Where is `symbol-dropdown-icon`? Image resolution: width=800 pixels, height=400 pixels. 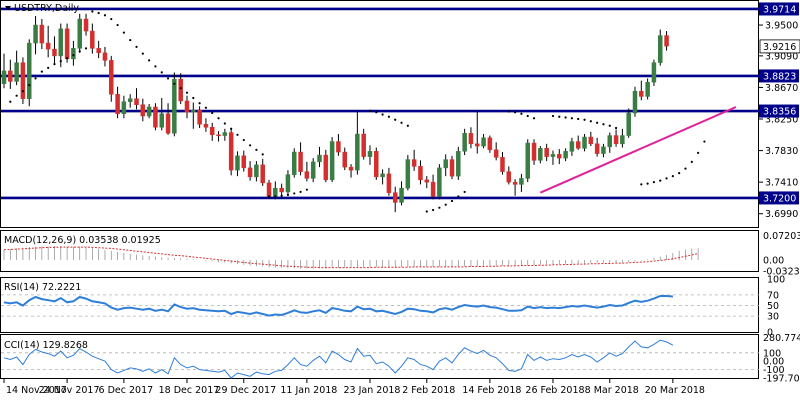
symbol-dropdown-icon is located at coordinates (8, 8).